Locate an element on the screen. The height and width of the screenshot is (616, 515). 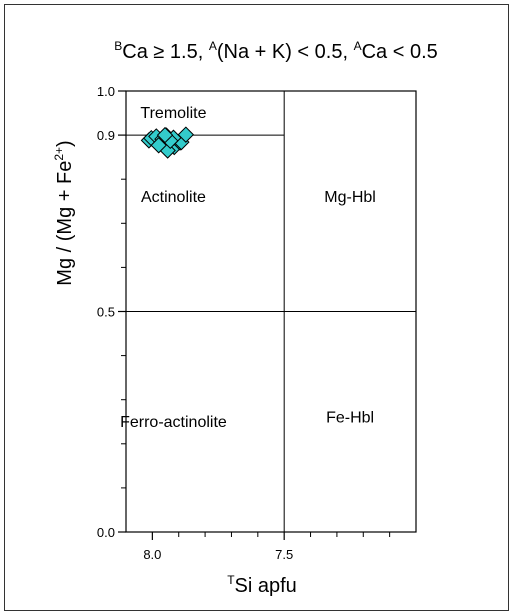
field-label: Mg-Hbl is located at coordinates (350, 197).